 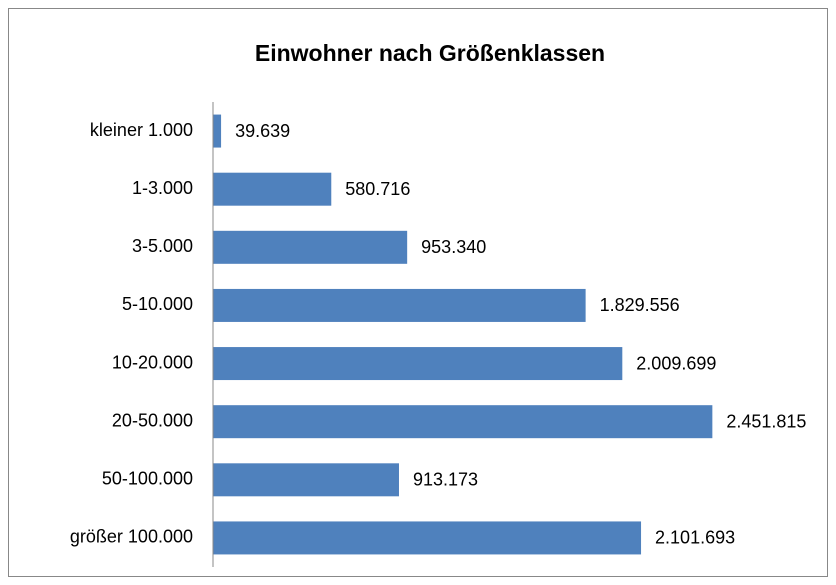 What do you see at coordinates (430, 53) in the screenshot?
I see `chart-title: Einwohner nach Größenklassen` at bounding box center [430, 53].